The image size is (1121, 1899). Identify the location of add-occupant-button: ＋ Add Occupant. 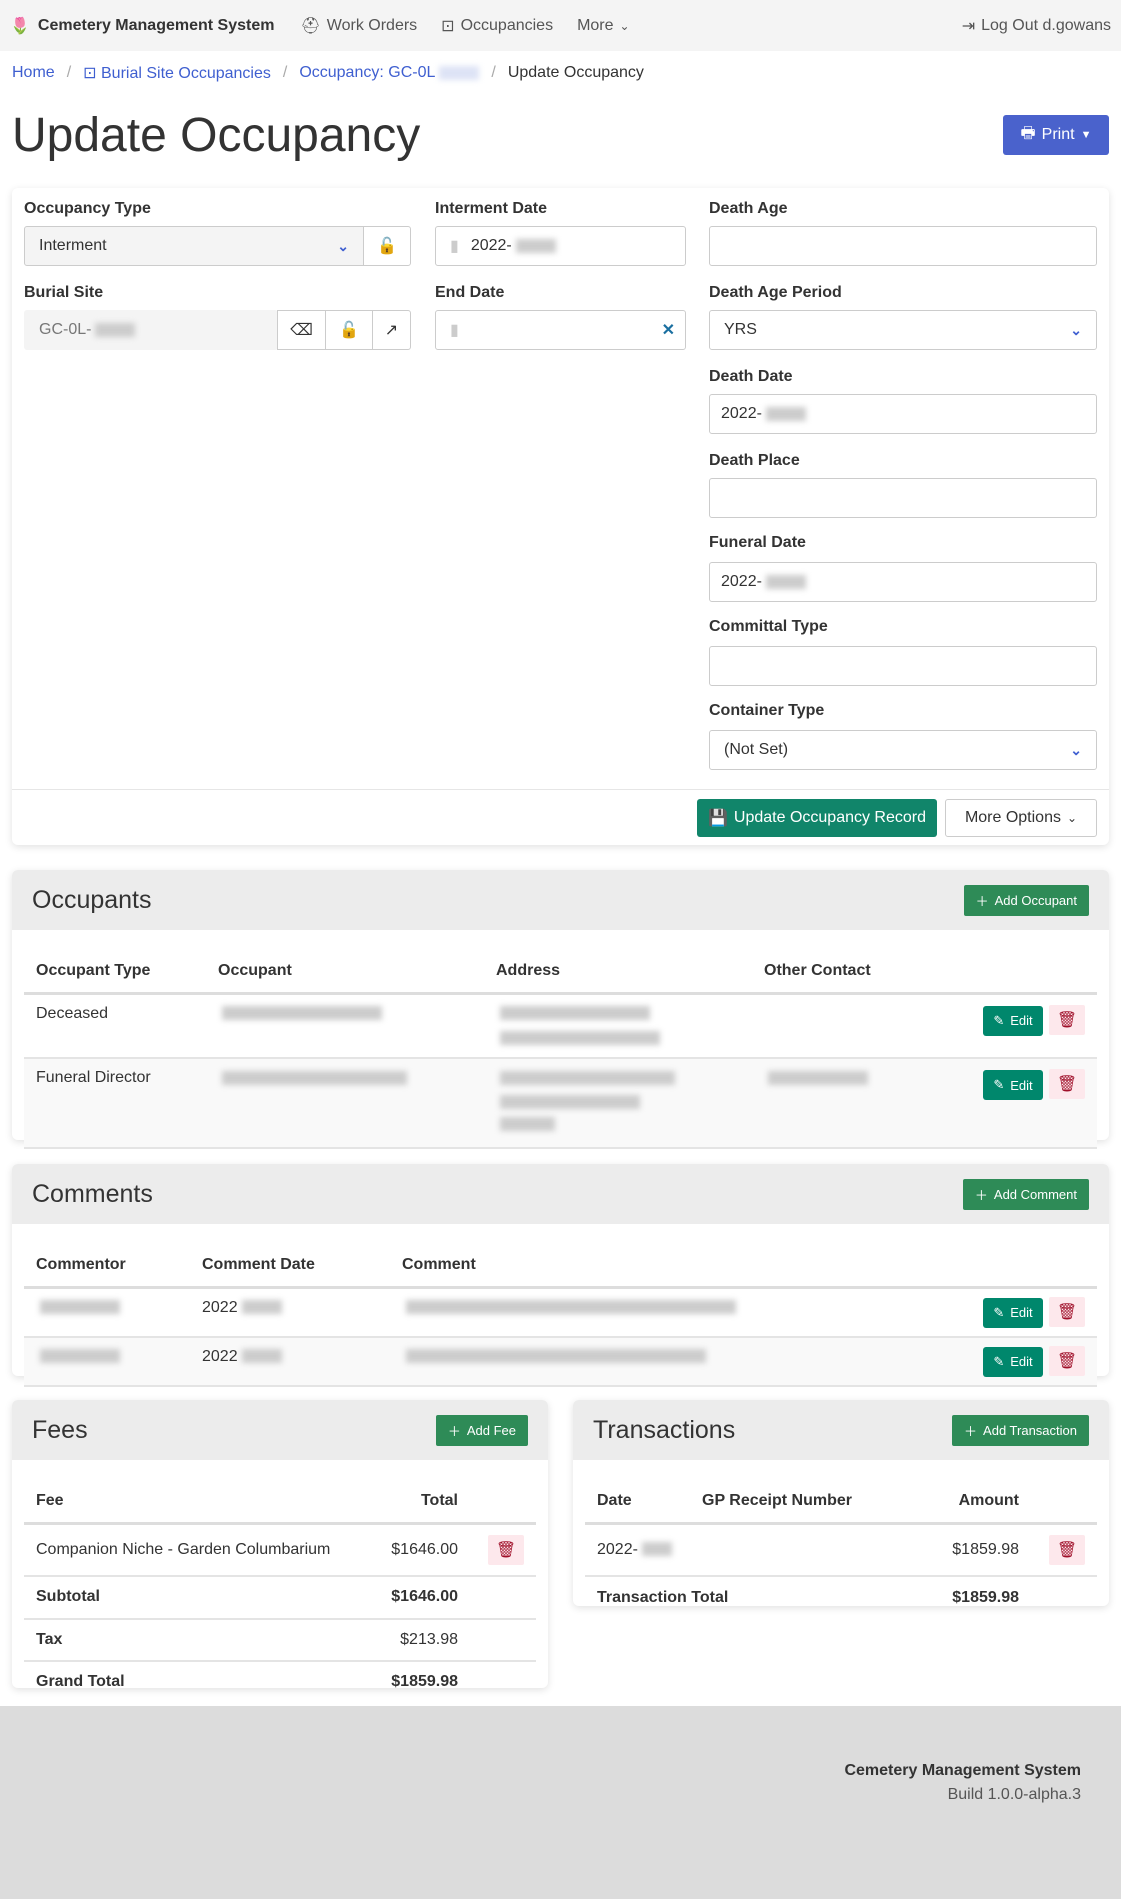
(1026, 900).